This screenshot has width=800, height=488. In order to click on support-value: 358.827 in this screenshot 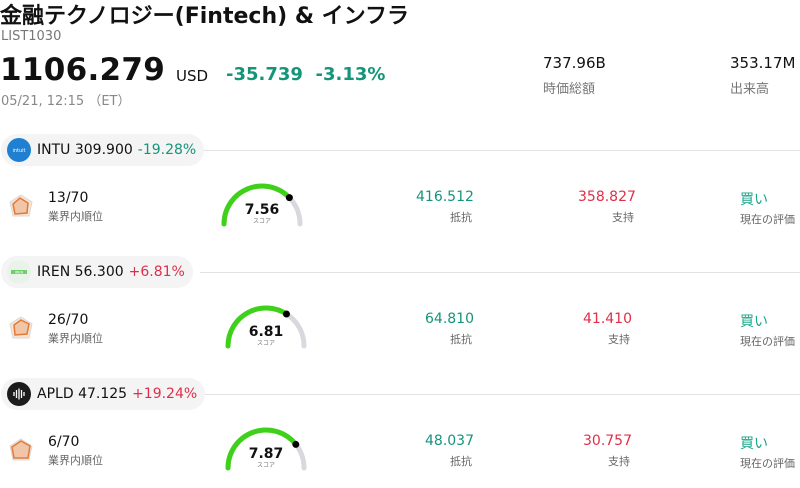, I will do `click(607, 197)`.